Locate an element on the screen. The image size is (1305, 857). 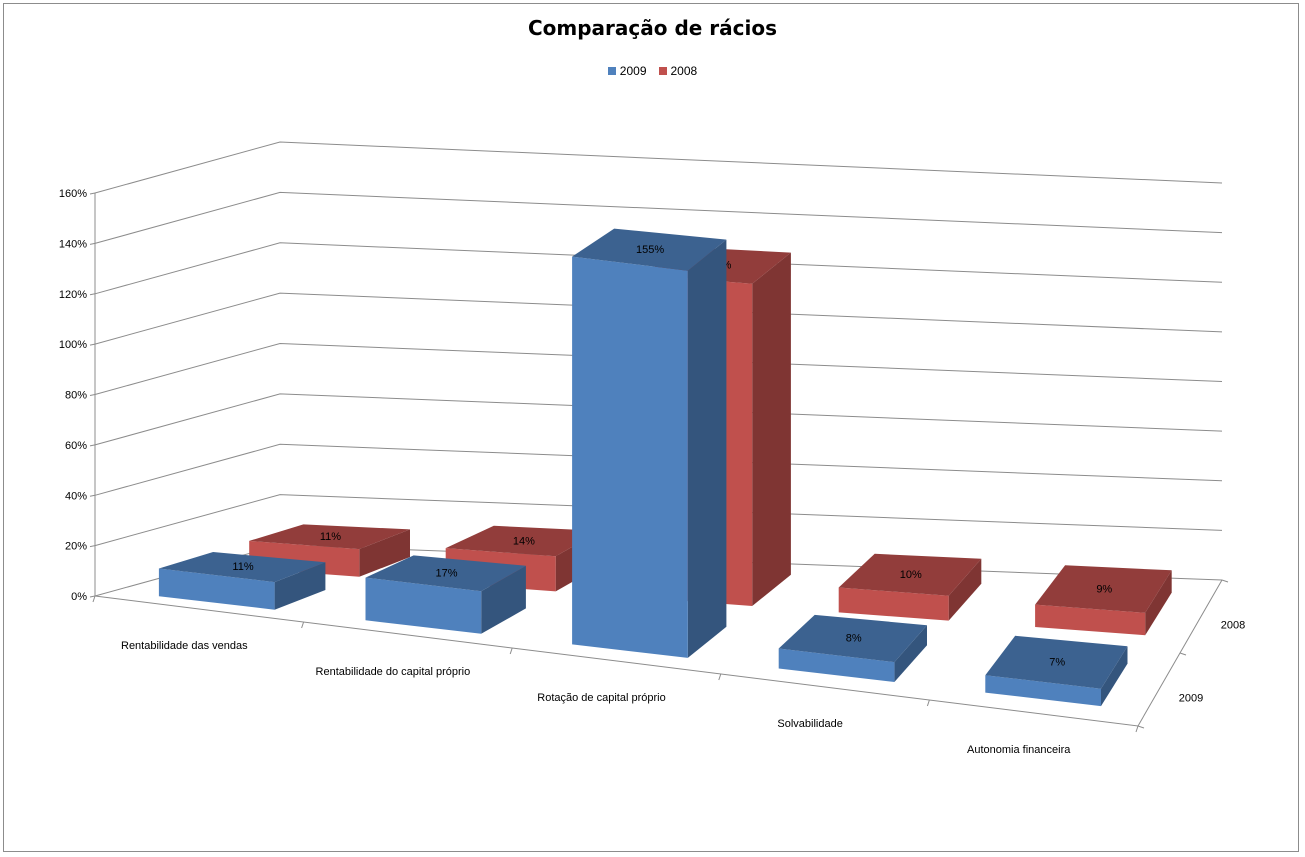
bar-2009-4-top is located at coordinates (852, 638).